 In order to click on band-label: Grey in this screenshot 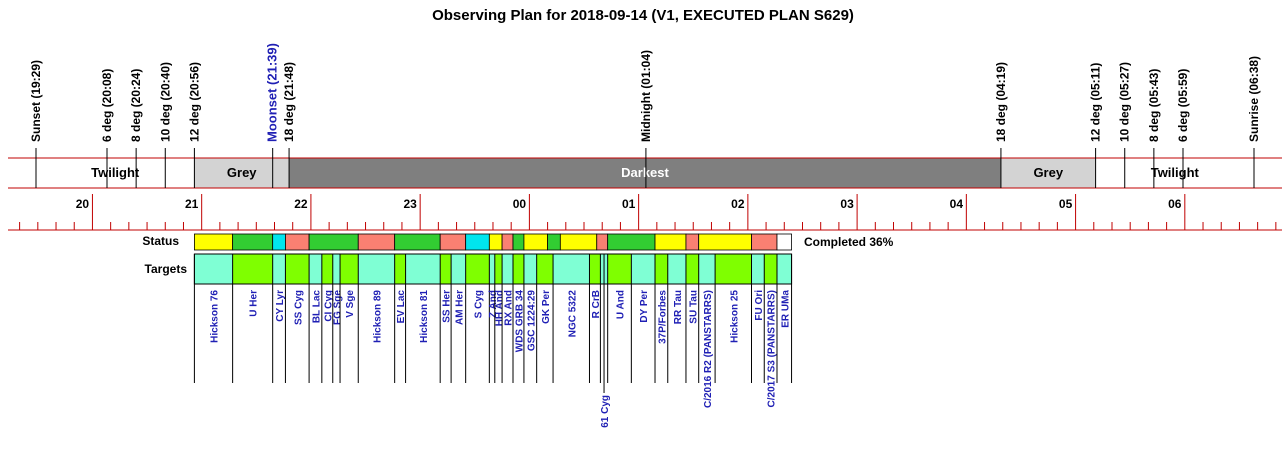, I will do `click(1048, 172)`.